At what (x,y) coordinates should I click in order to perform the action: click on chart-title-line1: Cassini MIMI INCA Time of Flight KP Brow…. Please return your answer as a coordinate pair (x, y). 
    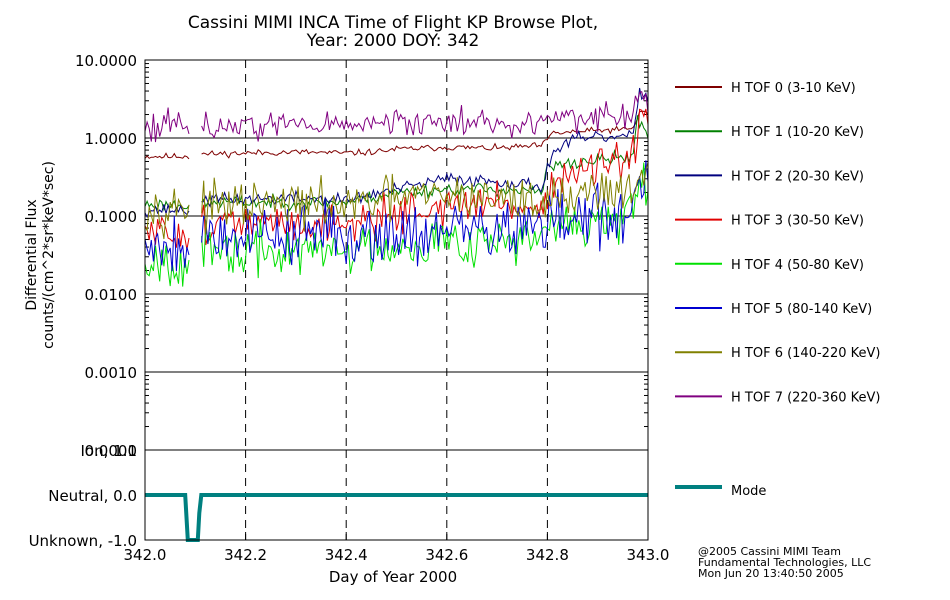
    Looking at the image, I should click on (393, 23).